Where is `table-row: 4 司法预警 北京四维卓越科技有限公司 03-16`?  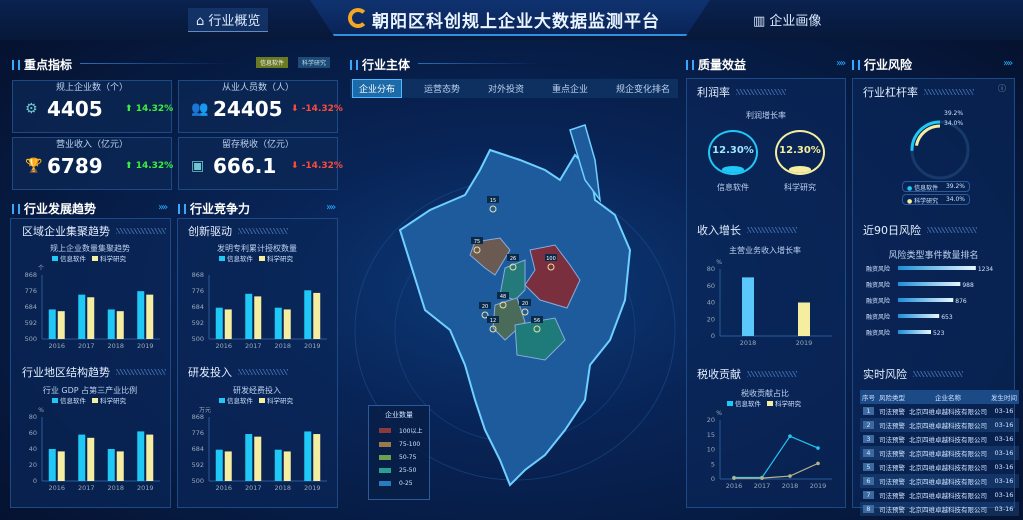 table-row: 4 司法预警 北京四维卓越科技有限公司 03-16 is located at coordinates (939, 453).